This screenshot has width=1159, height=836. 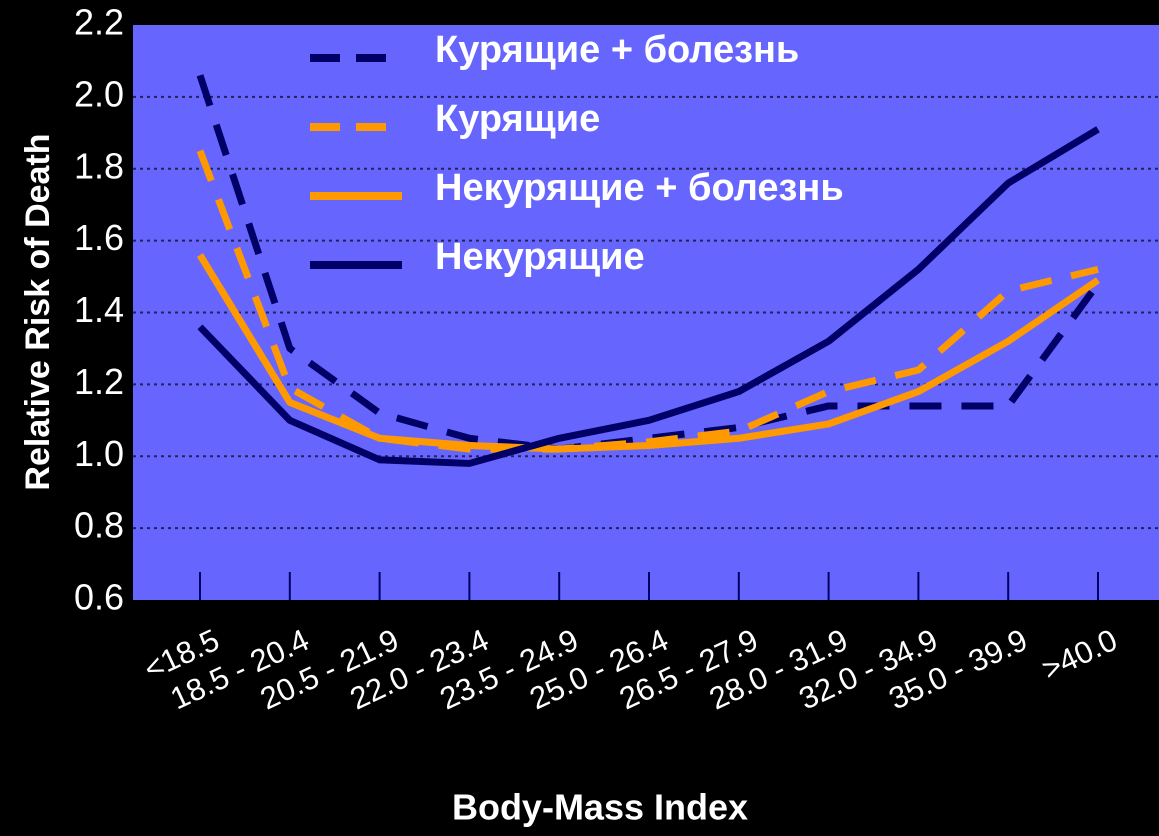 What do you see at coordinates (639, 188) in the screenshot?
I see `legend-label: Некурящие + болезнь` at bounding box center [639, 188].